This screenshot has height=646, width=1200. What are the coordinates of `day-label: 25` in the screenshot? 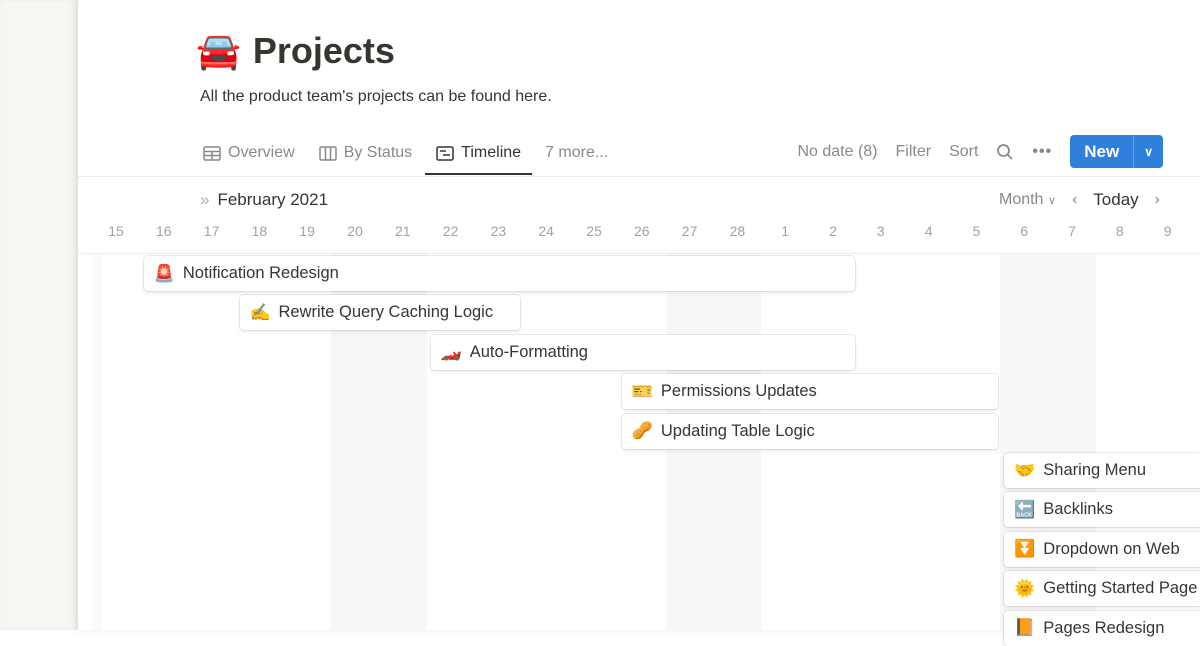 It's located at (594, 231).